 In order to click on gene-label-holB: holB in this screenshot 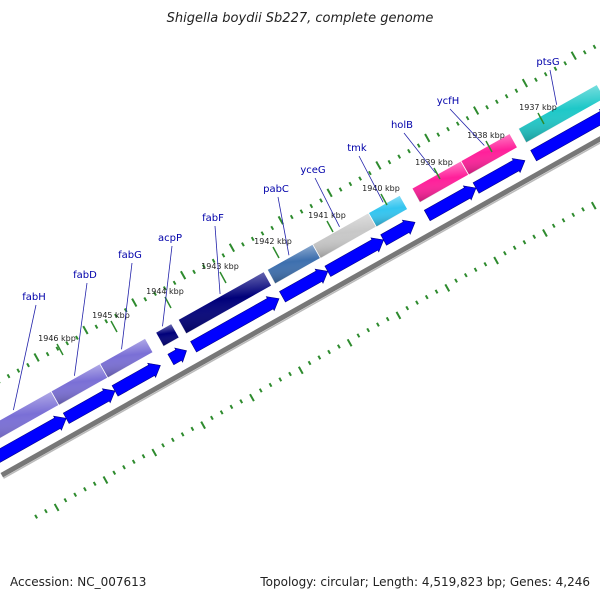, I will do `click(402, 125)`.